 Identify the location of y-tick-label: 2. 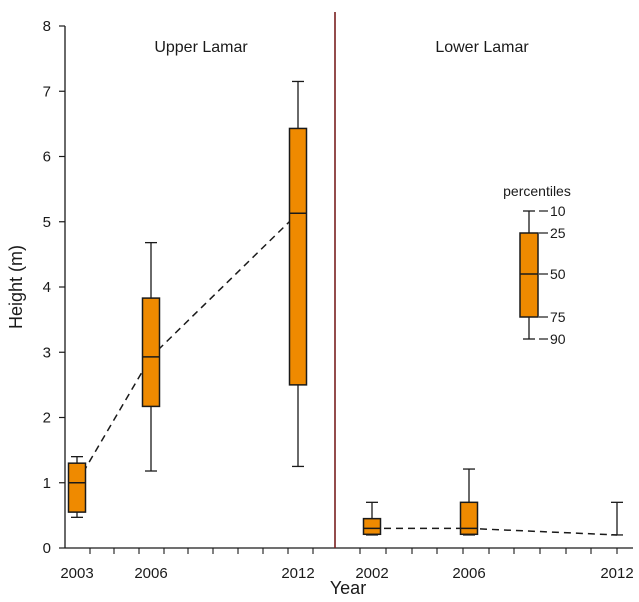
(47, 418).